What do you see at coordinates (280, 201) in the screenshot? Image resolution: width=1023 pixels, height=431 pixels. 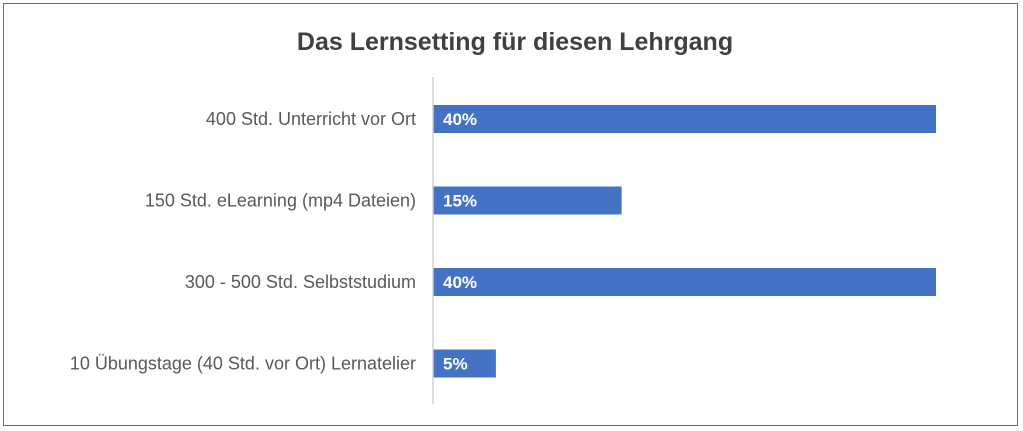 I see `category-label: 150 Std. eLearning (mp4 Dateien)` at bounding box center [280, 201].